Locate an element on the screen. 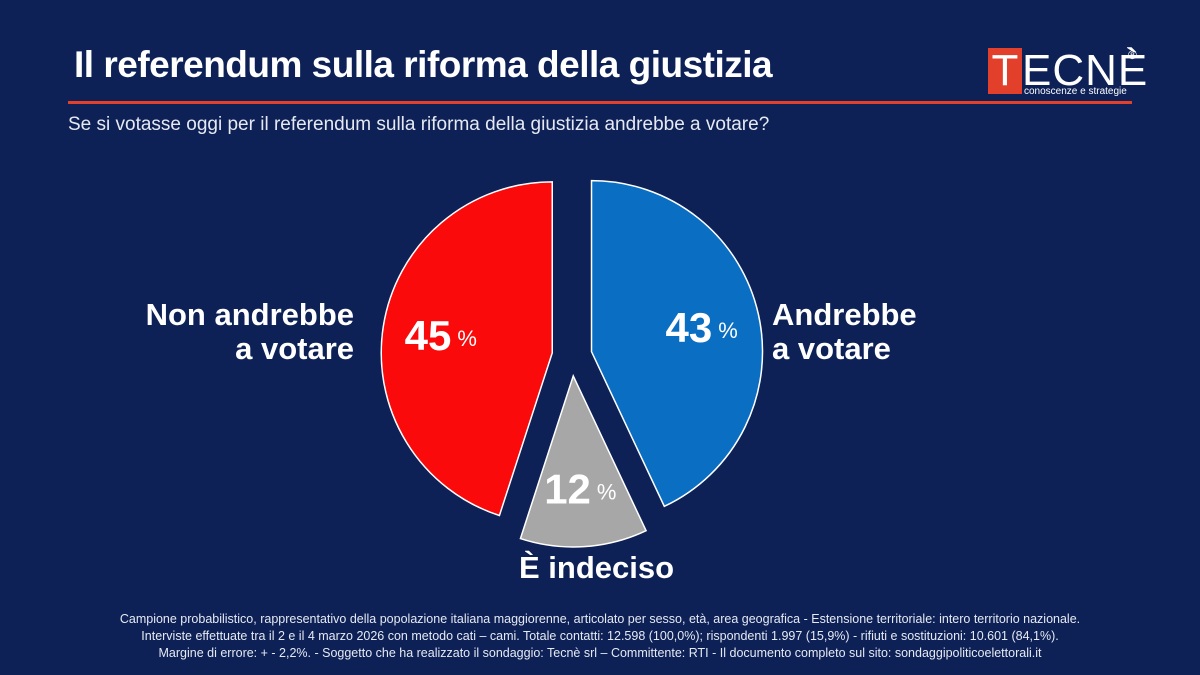  logo-first-letter: T is located at coordinates (1005, 71).